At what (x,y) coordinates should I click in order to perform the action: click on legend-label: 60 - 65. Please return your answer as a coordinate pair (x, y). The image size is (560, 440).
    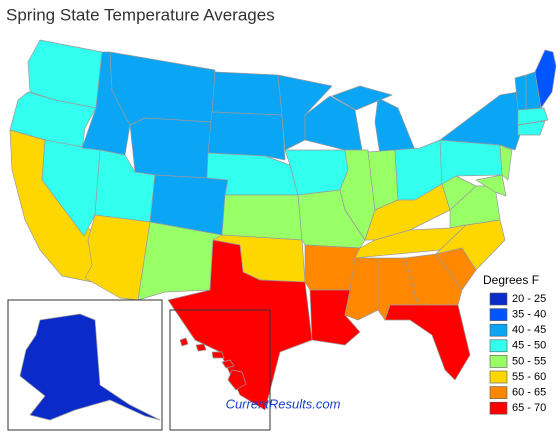
    Looking at the image, I should click on (529, 393).